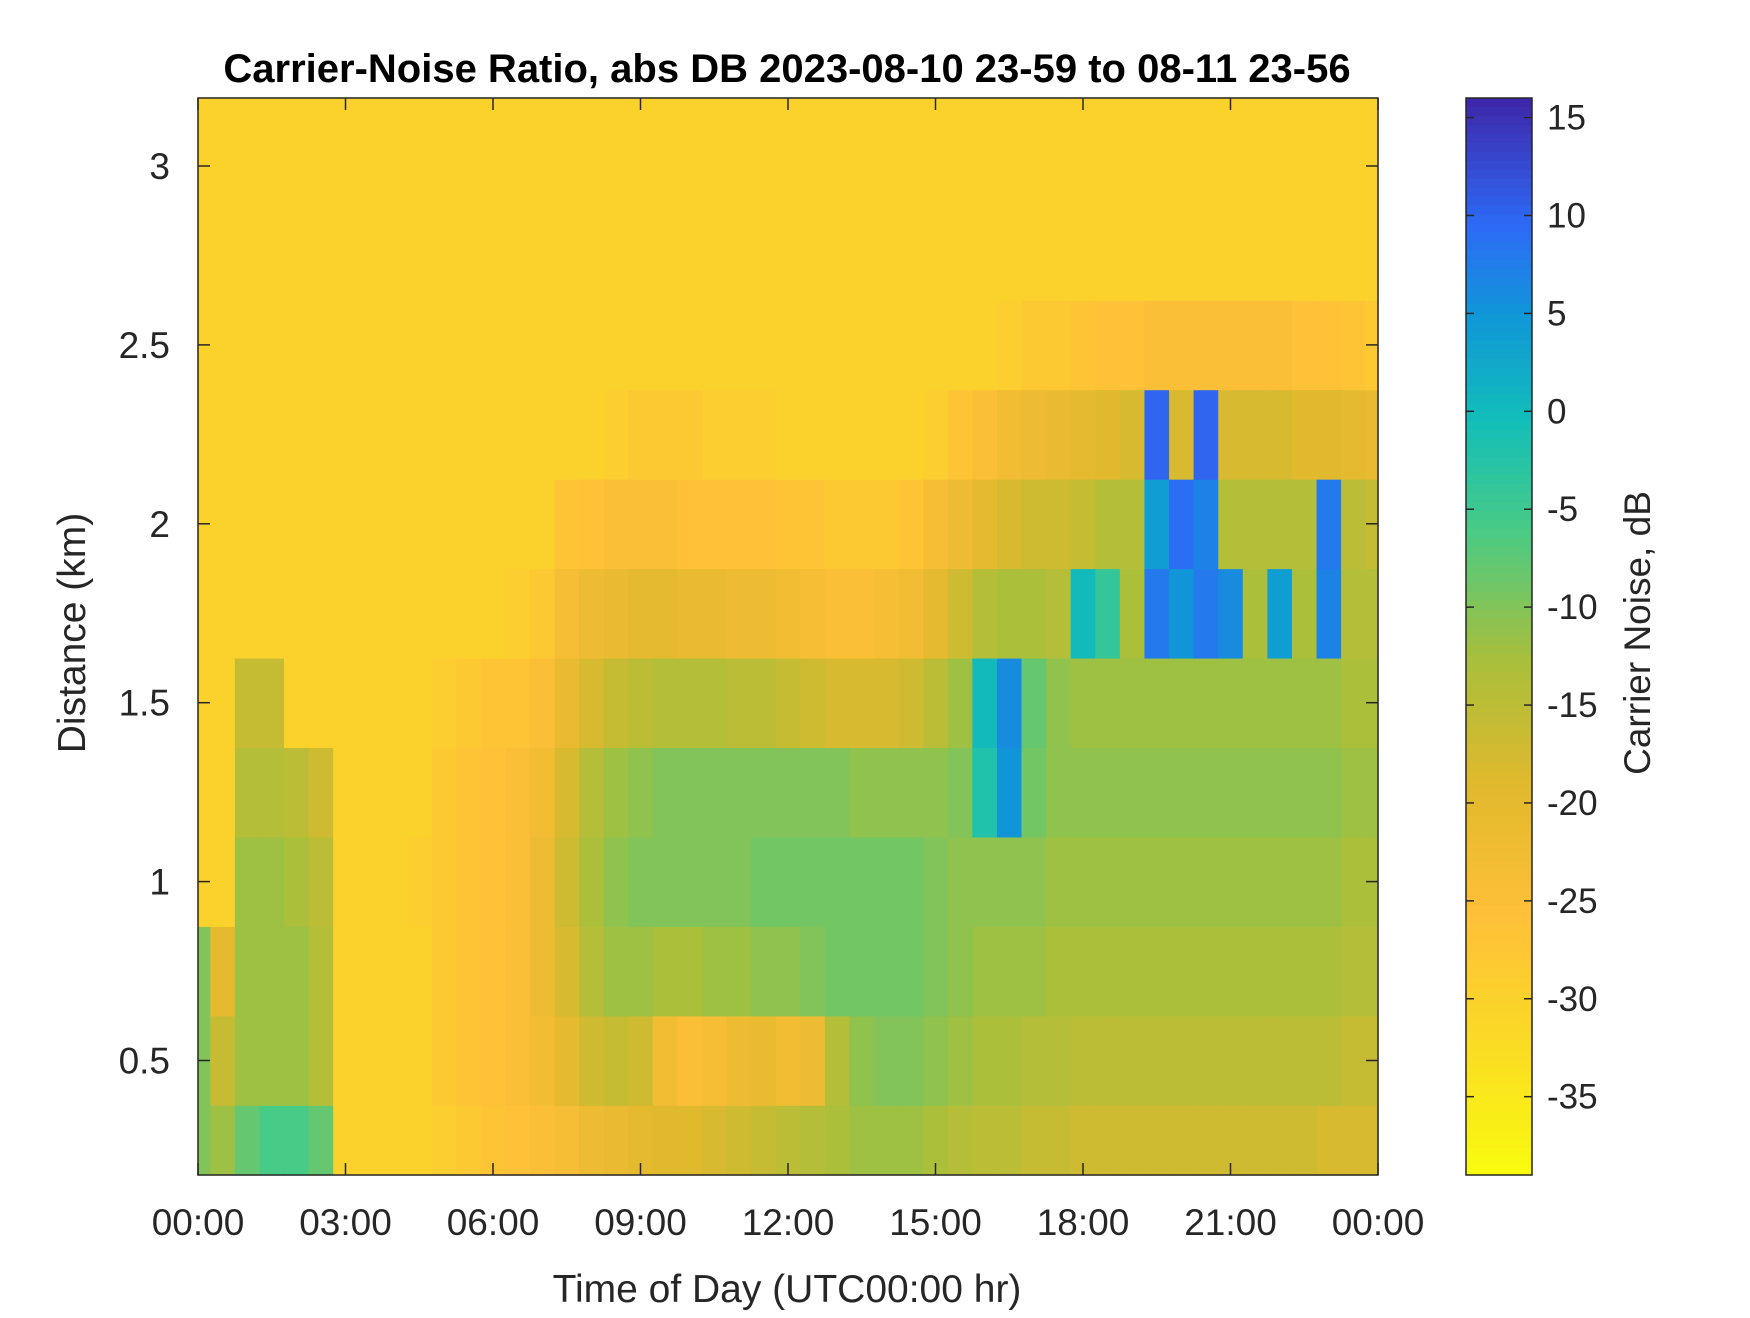  What do you see at coordinates (159, 524) in the screenshot?
I see `y-tick-label: 2` at bounding box center [159, 524].